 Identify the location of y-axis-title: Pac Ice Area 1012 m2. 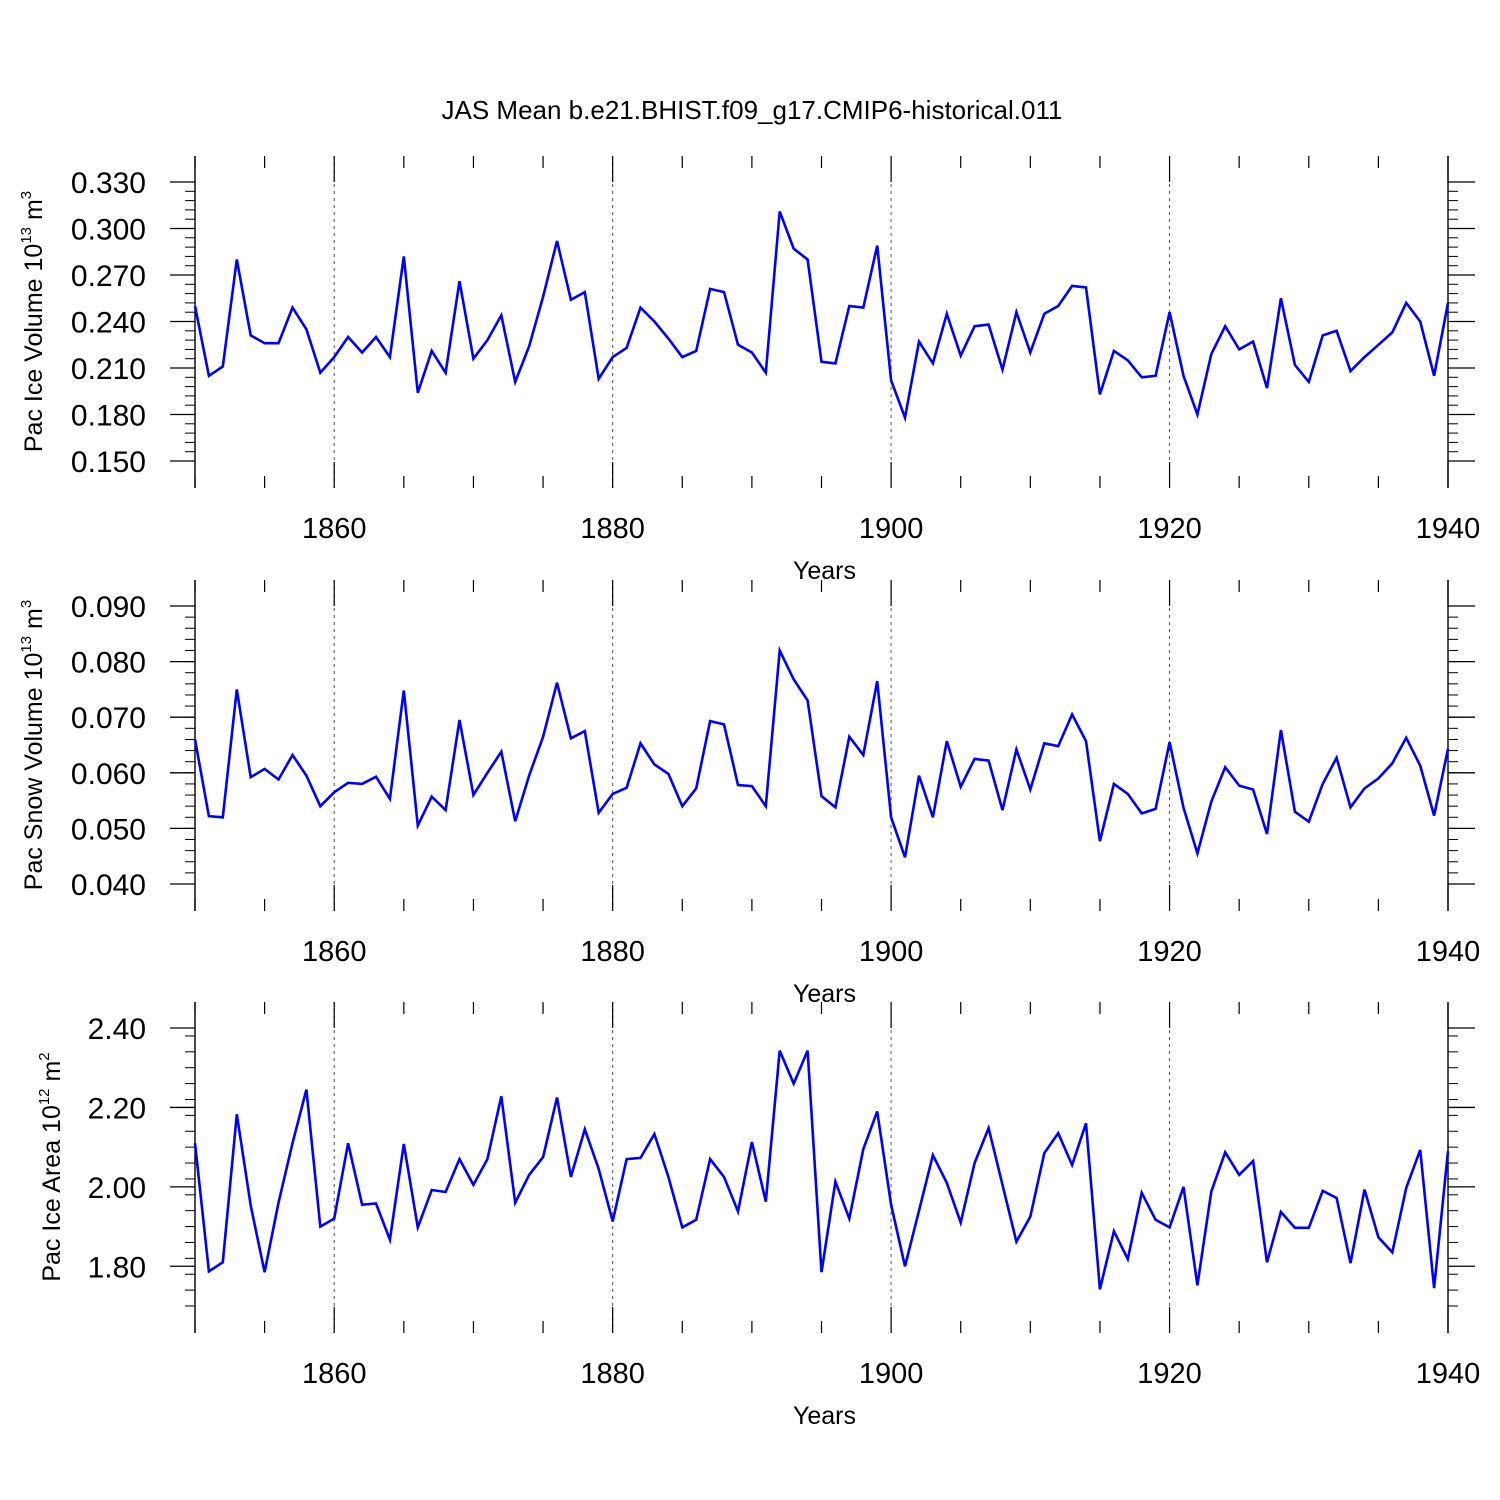
(51, 1166).